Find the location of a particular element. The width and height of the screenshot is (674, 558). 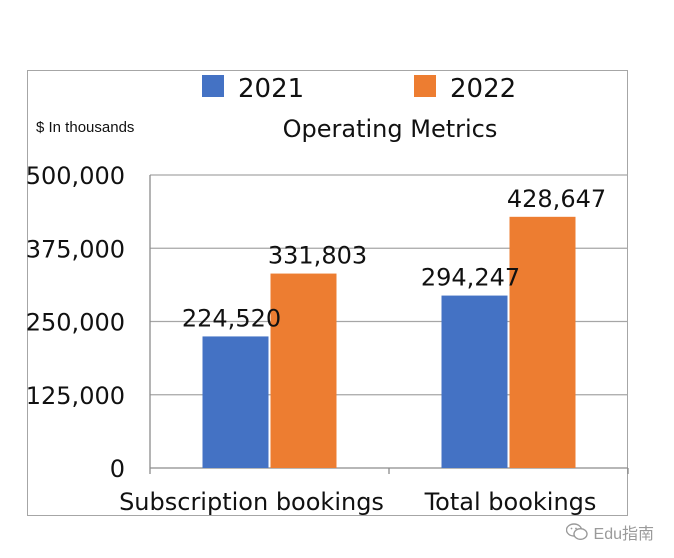

category-label: Subscription bookings is located at coordinates (251, 502).